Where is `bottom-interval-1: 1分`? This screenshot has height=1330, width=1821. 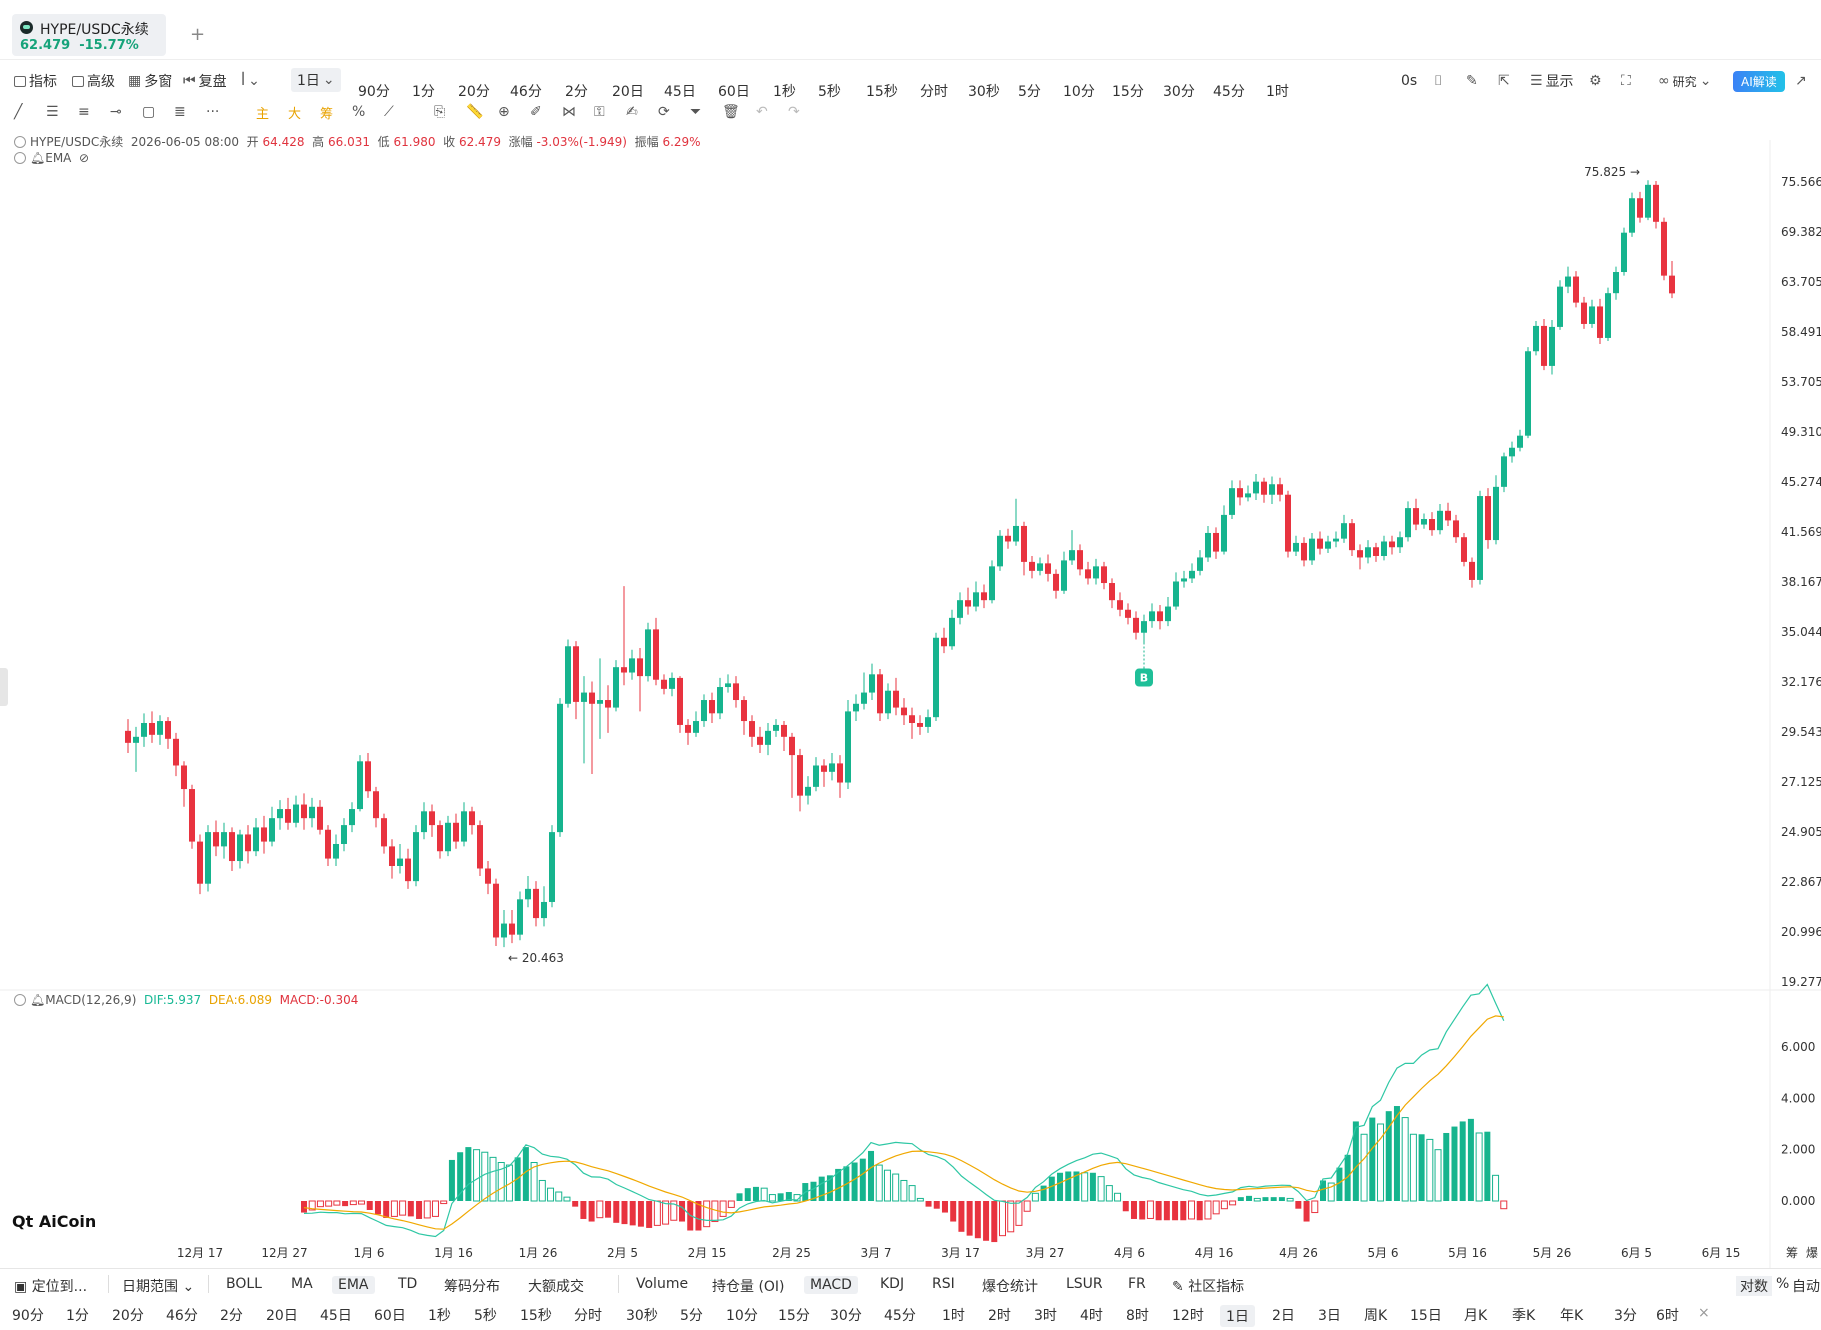
bottom-interval-1: 1分 is located at coordinates (77, 1316).